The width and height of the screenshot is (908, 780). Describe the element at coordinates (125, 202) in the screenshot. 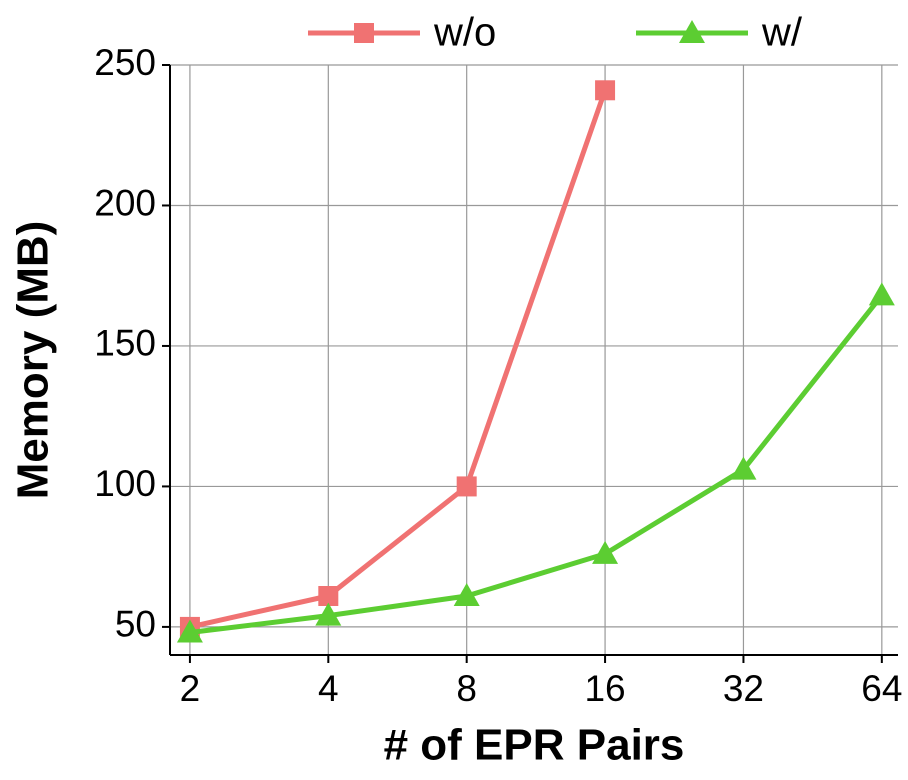

I see `y-tick-label: 200` at that location.